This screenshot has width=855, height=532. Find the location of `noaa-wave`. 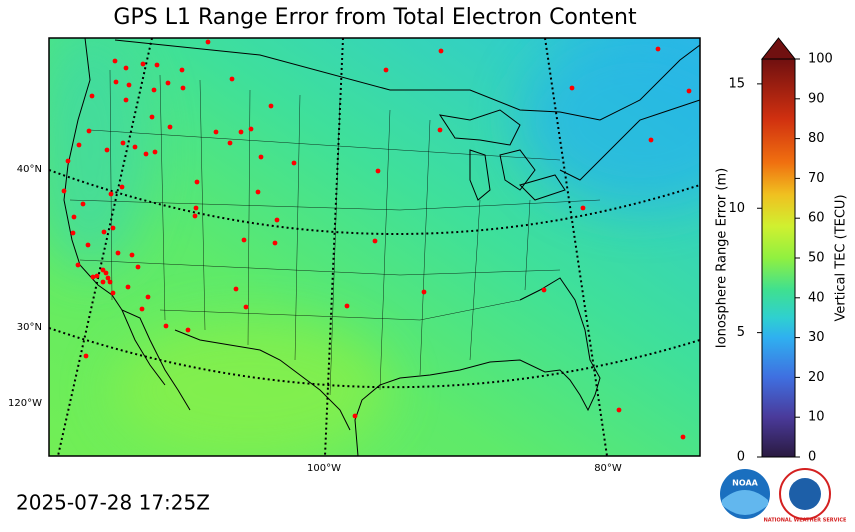

noaa-wave is located at coordinates (745, 502).